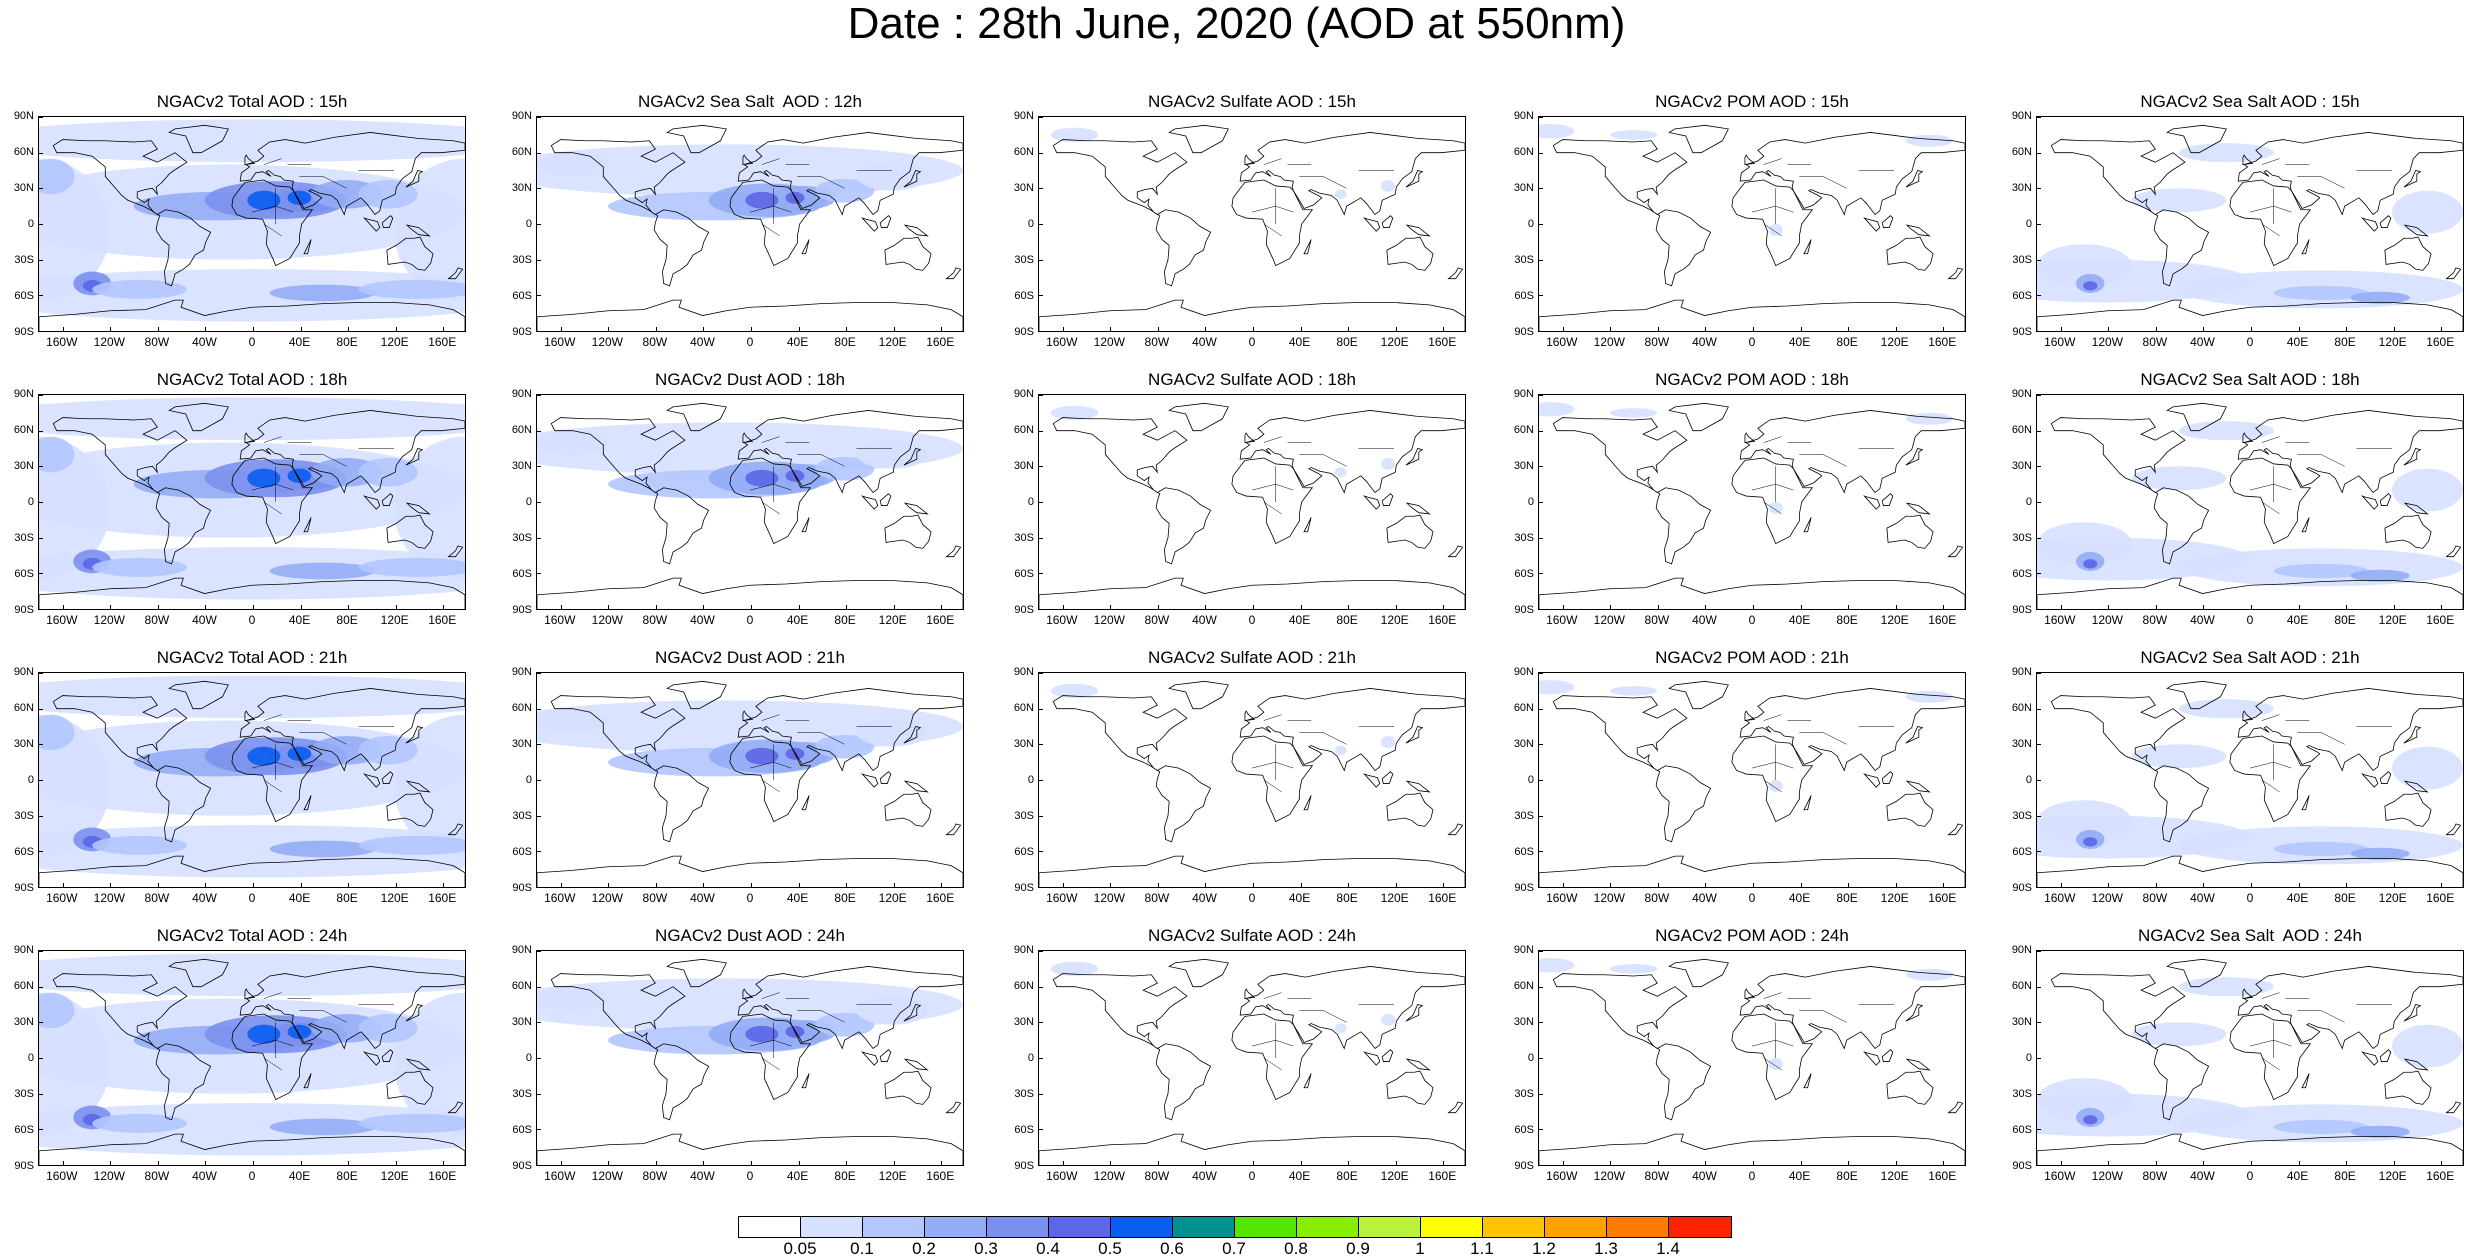  Describe the element at coordinates (1252, 1177) in the screenshot. I see `longitude-axis-labels: 160W 120W 80W 40W 0 40E 80E 120E 160E` at that location.